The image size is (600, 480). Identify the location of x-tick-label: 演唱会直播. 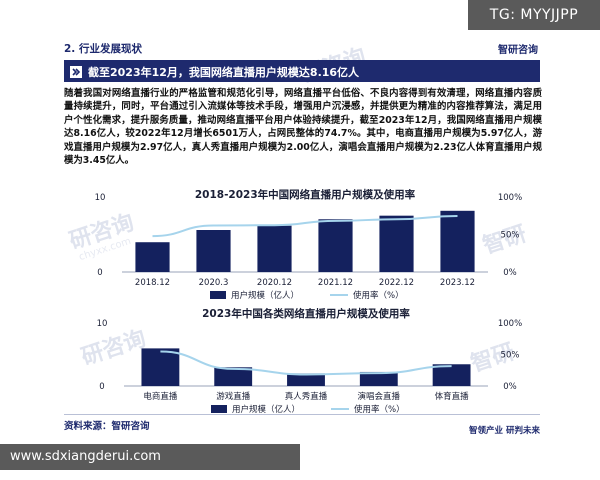
(379, 396).